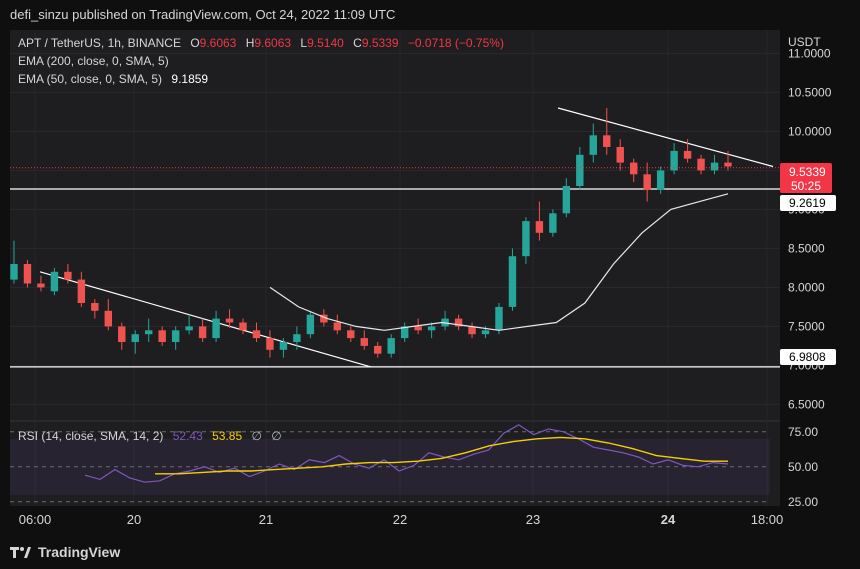  I want to click on rsi-tick-label: 25.00, so click(803, 502).